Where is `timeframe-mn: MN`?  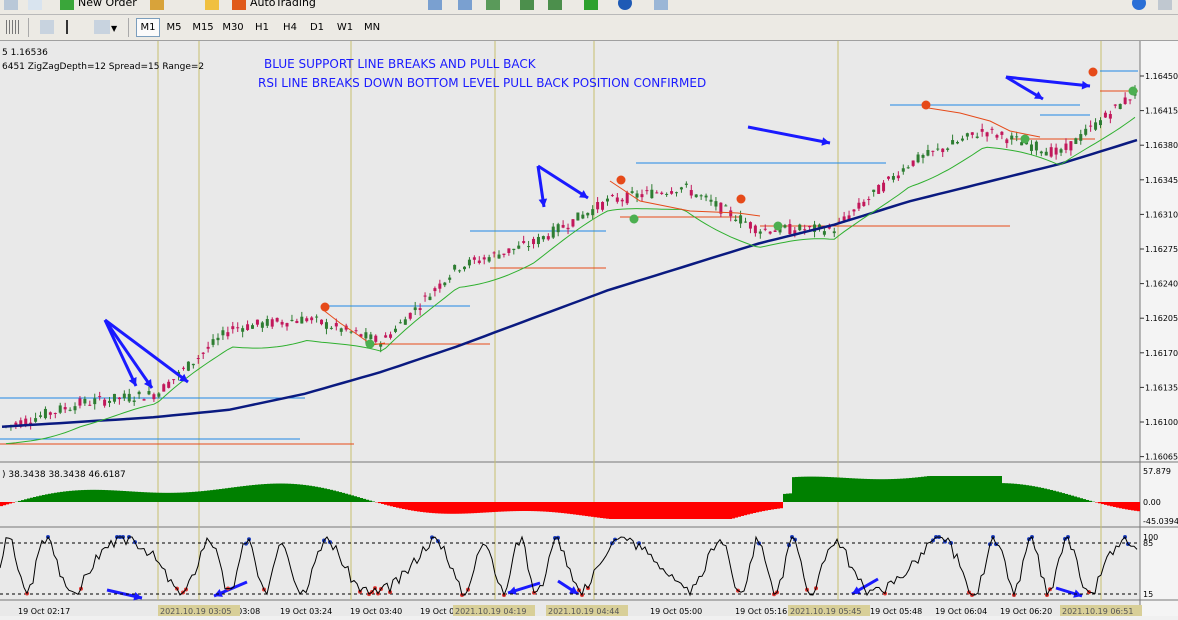
timeframe-mn: MN is located at coordinates (372, 27).